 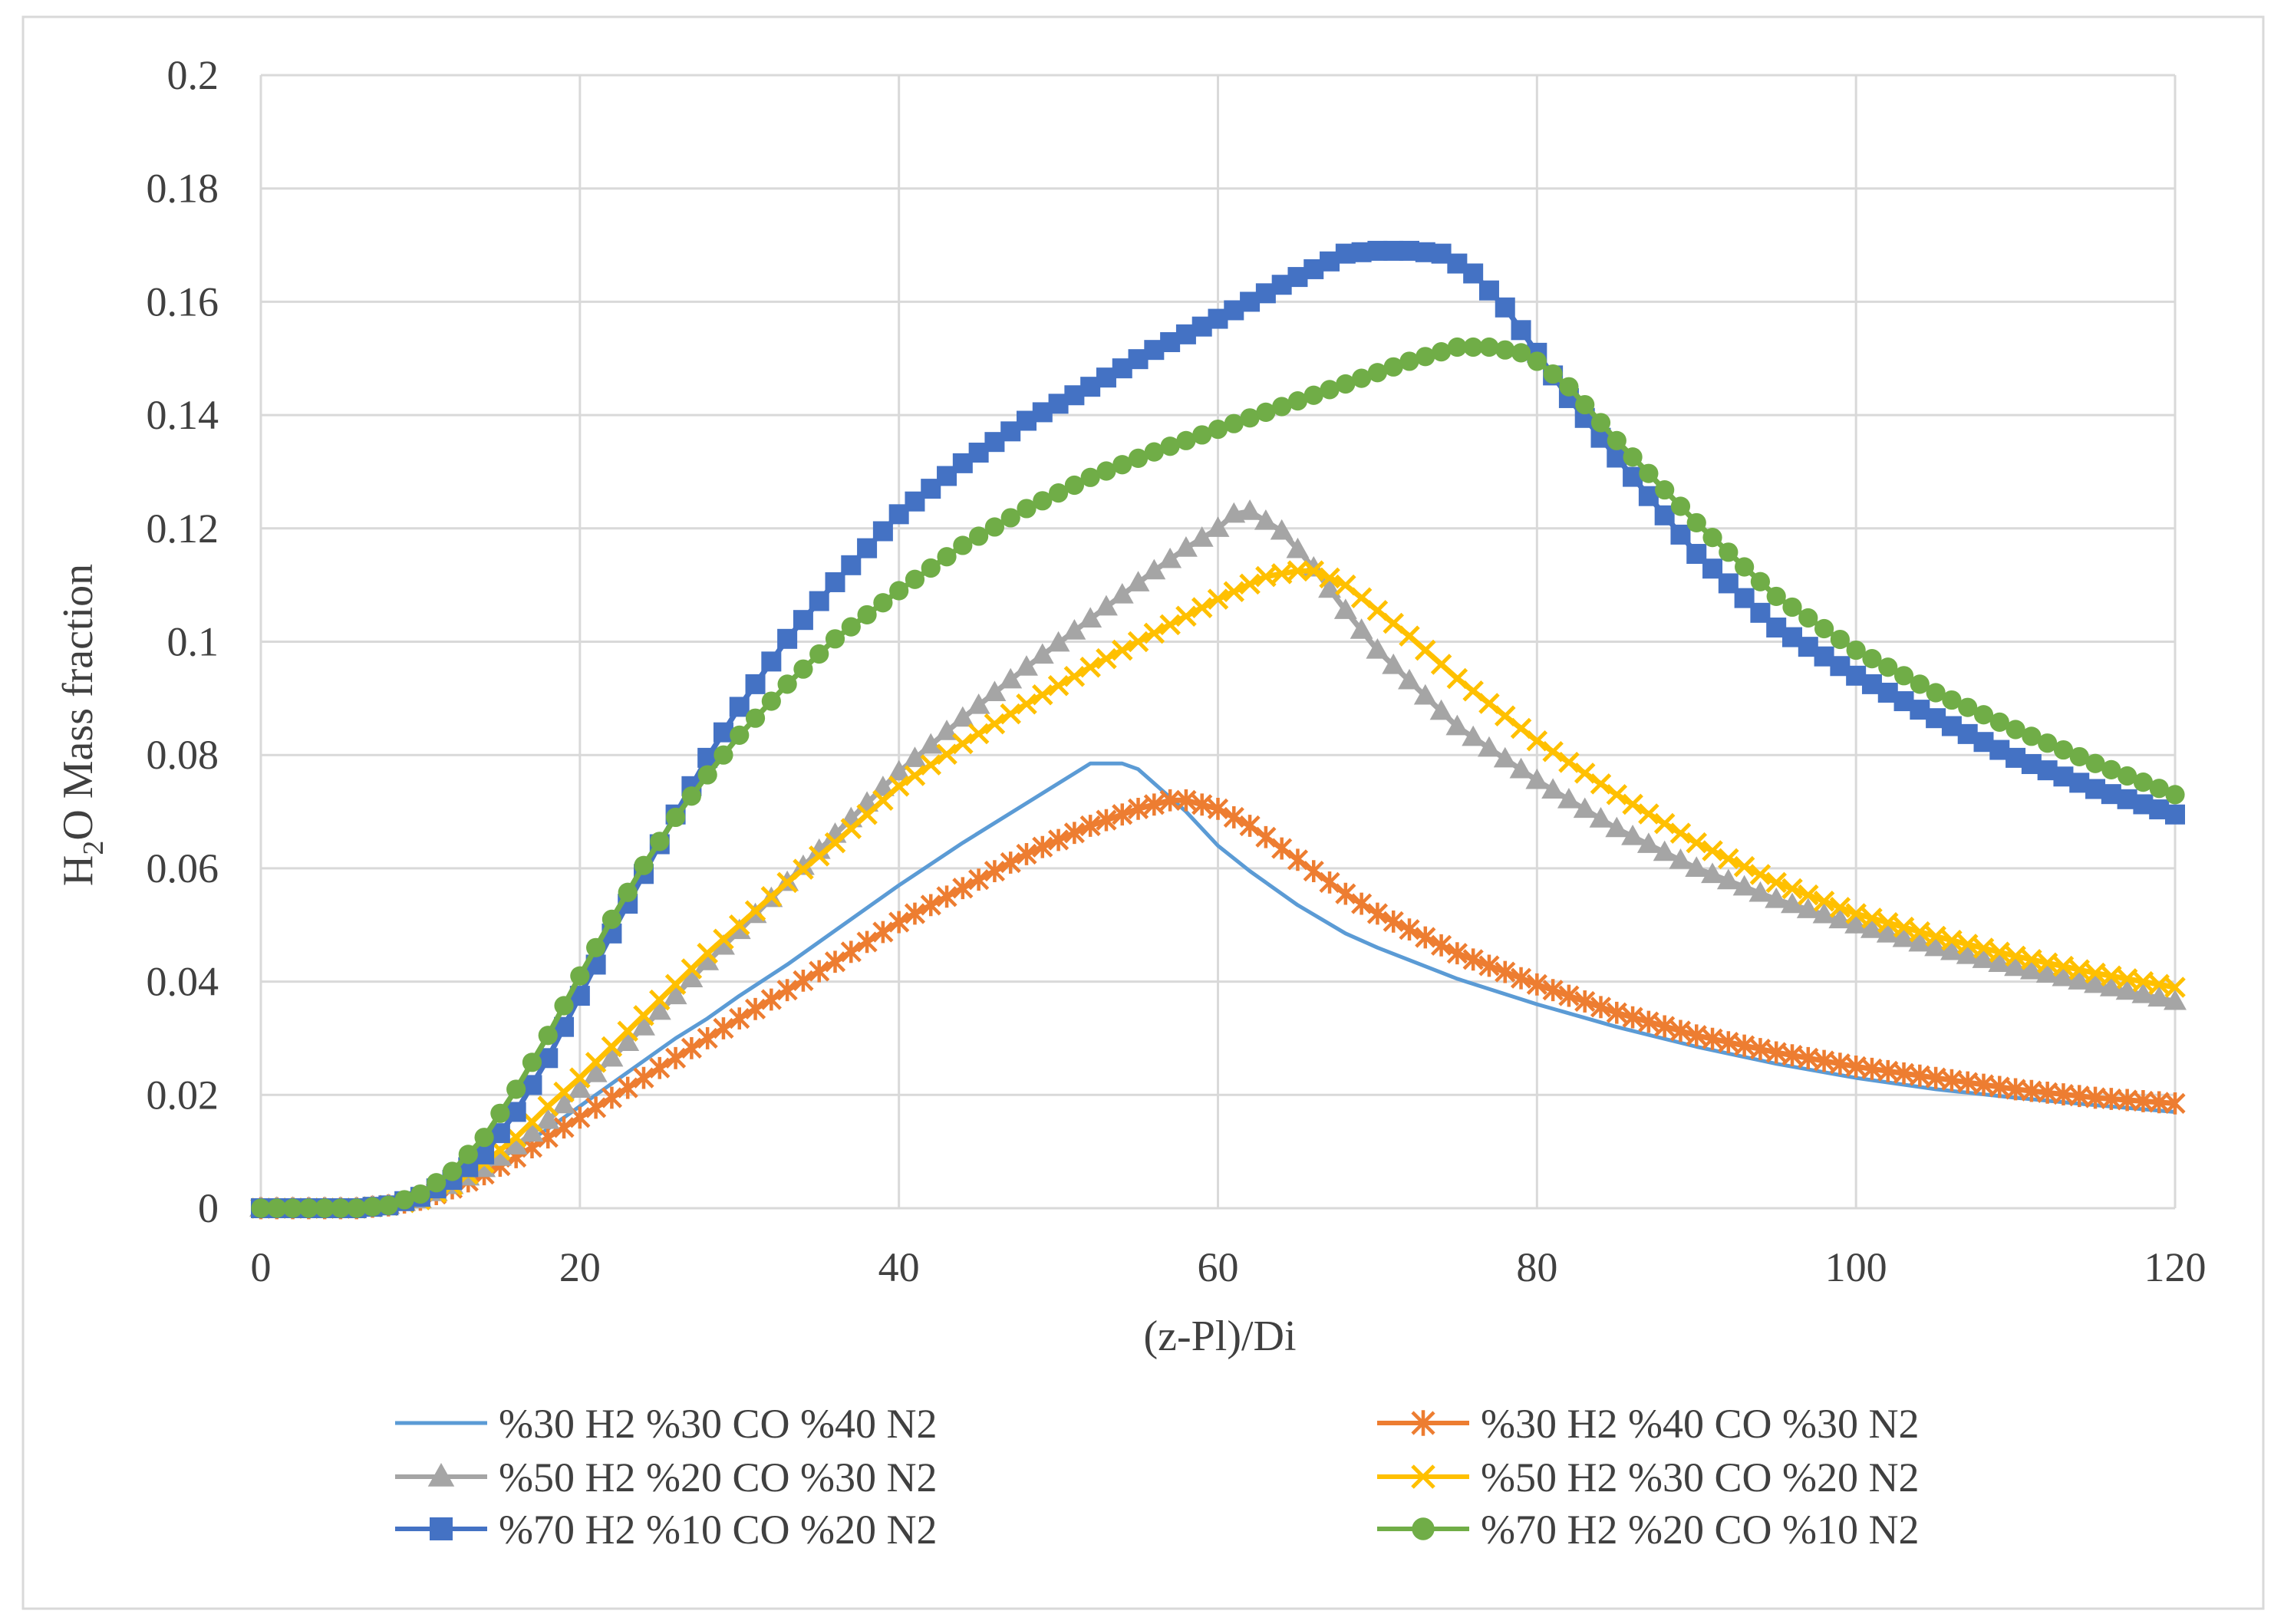 I want to click on y-tick-label: 0.14, so click(x=183, y=415).